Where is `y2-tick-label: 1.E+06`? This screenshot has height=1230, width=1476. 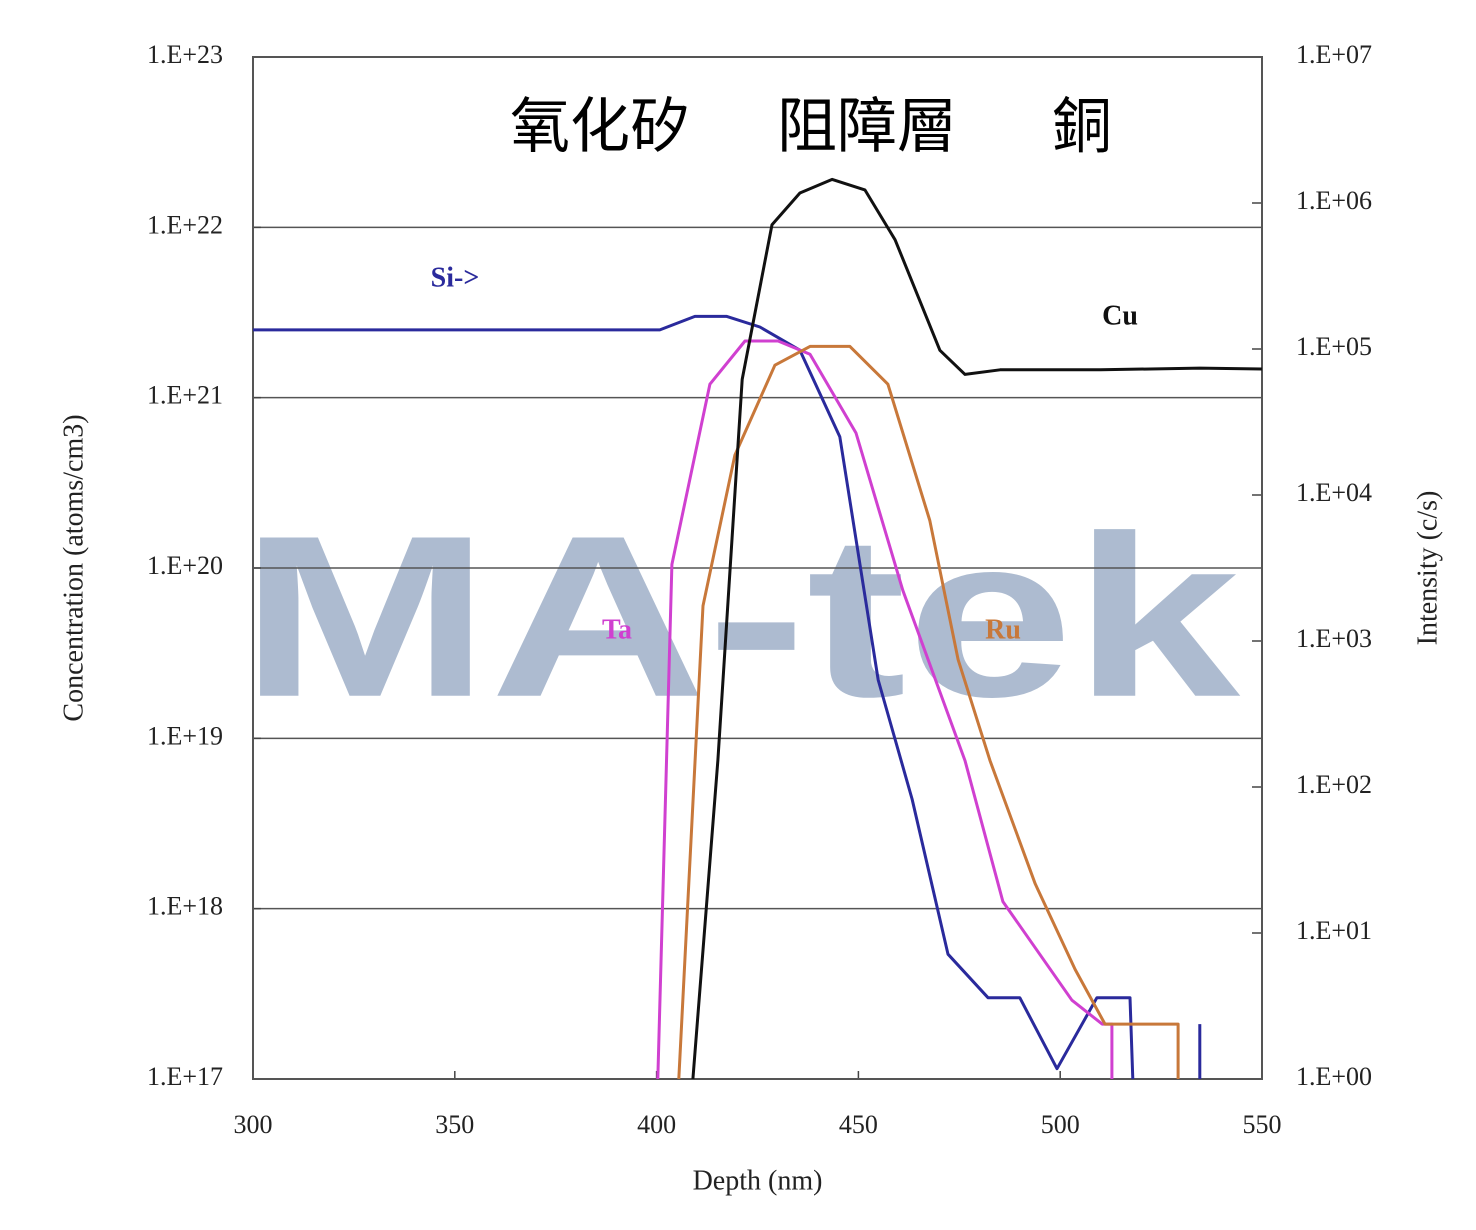 y2-tick-label: 1.E+06 is located at coordinates (1334, 200).